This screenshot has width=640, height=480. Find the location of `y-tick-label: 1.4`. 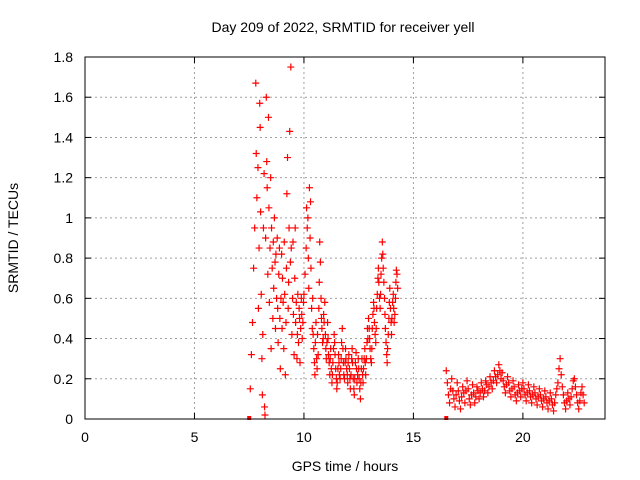

y-tick-label: 1.4 is located at coordinates (64, 137).